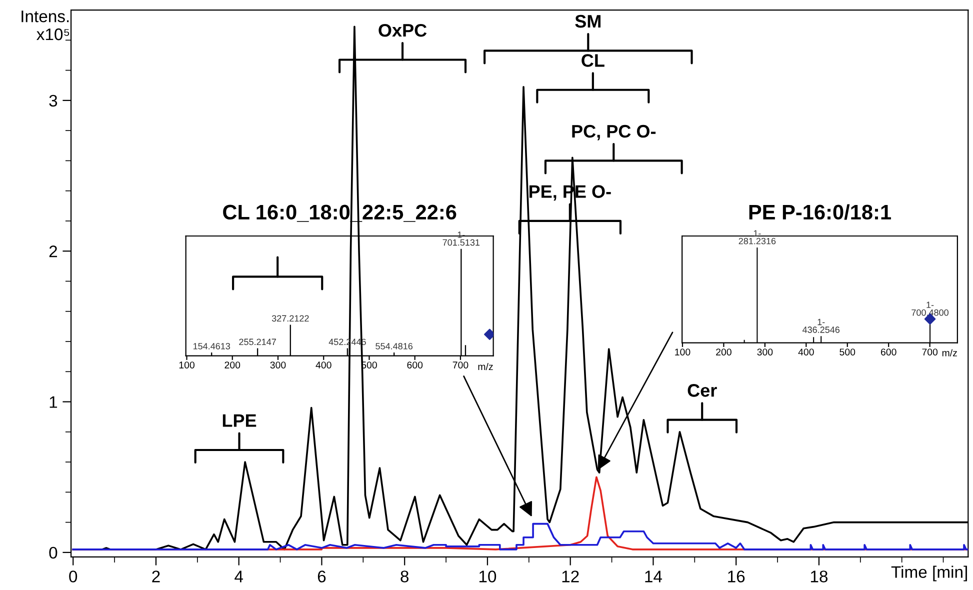  I want to click on annotation: PC, PC O-, so click(614, 132).